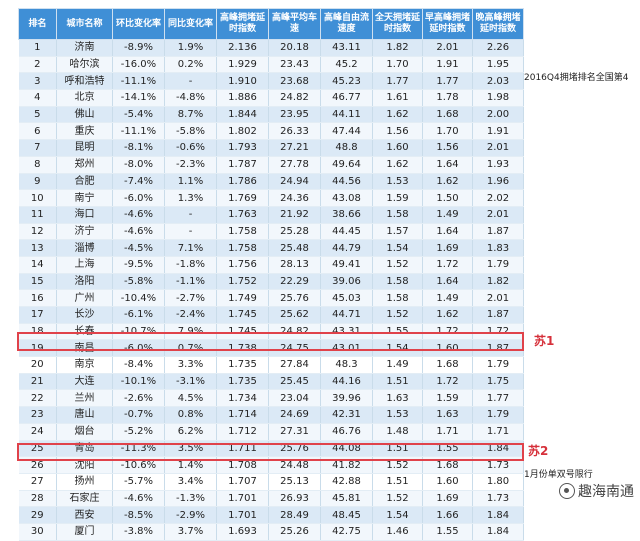 The image size is (640, 541). What do you see at coordinates (37, 24) in the screenshot?
I see `header-rank: 排名` at bounding box center [37, 24].